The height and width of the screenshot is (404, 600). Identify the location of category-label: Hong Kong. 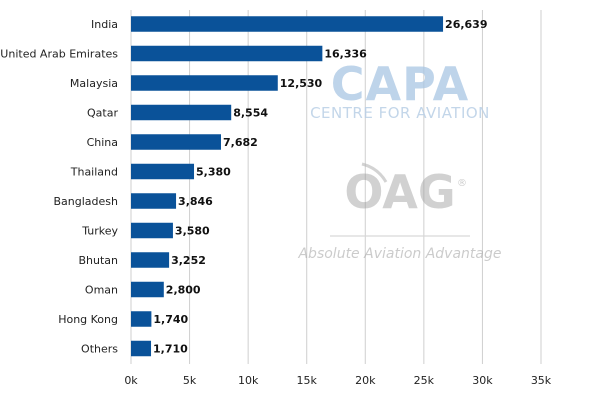
(88, 319).